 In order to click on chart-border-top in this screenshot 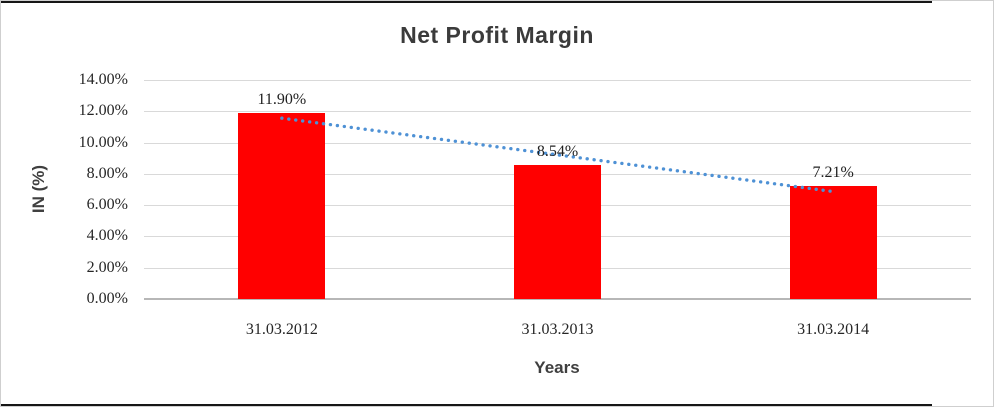, I will do `click(466, 2)`.